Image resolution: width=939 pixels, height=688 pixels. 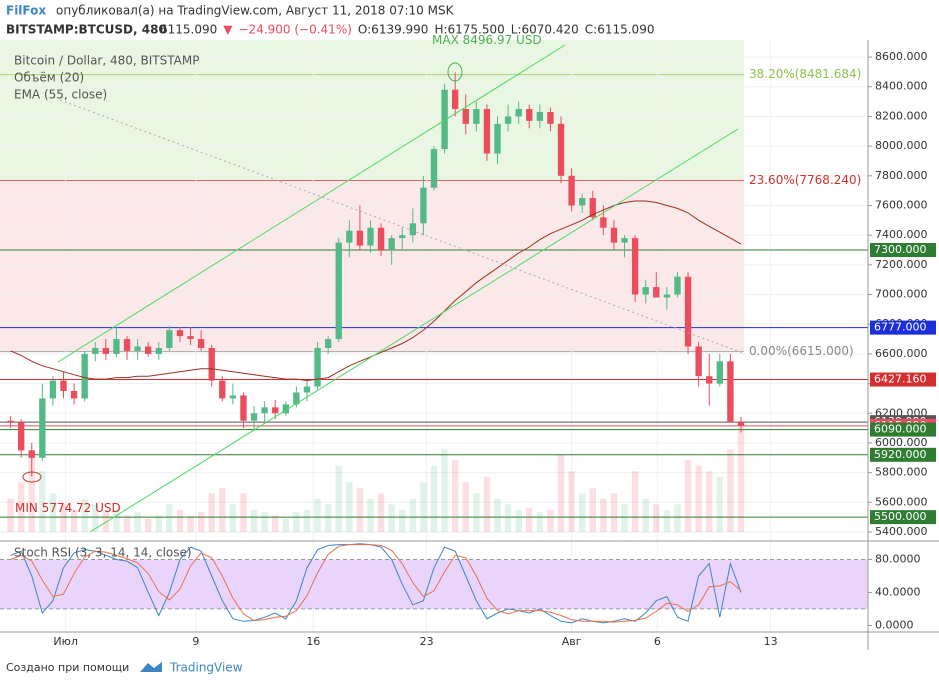 What do you see at coordinates (427, 641) in the screenshot?
I see `x-tick-label: 23` at bounding box center [427, 641].